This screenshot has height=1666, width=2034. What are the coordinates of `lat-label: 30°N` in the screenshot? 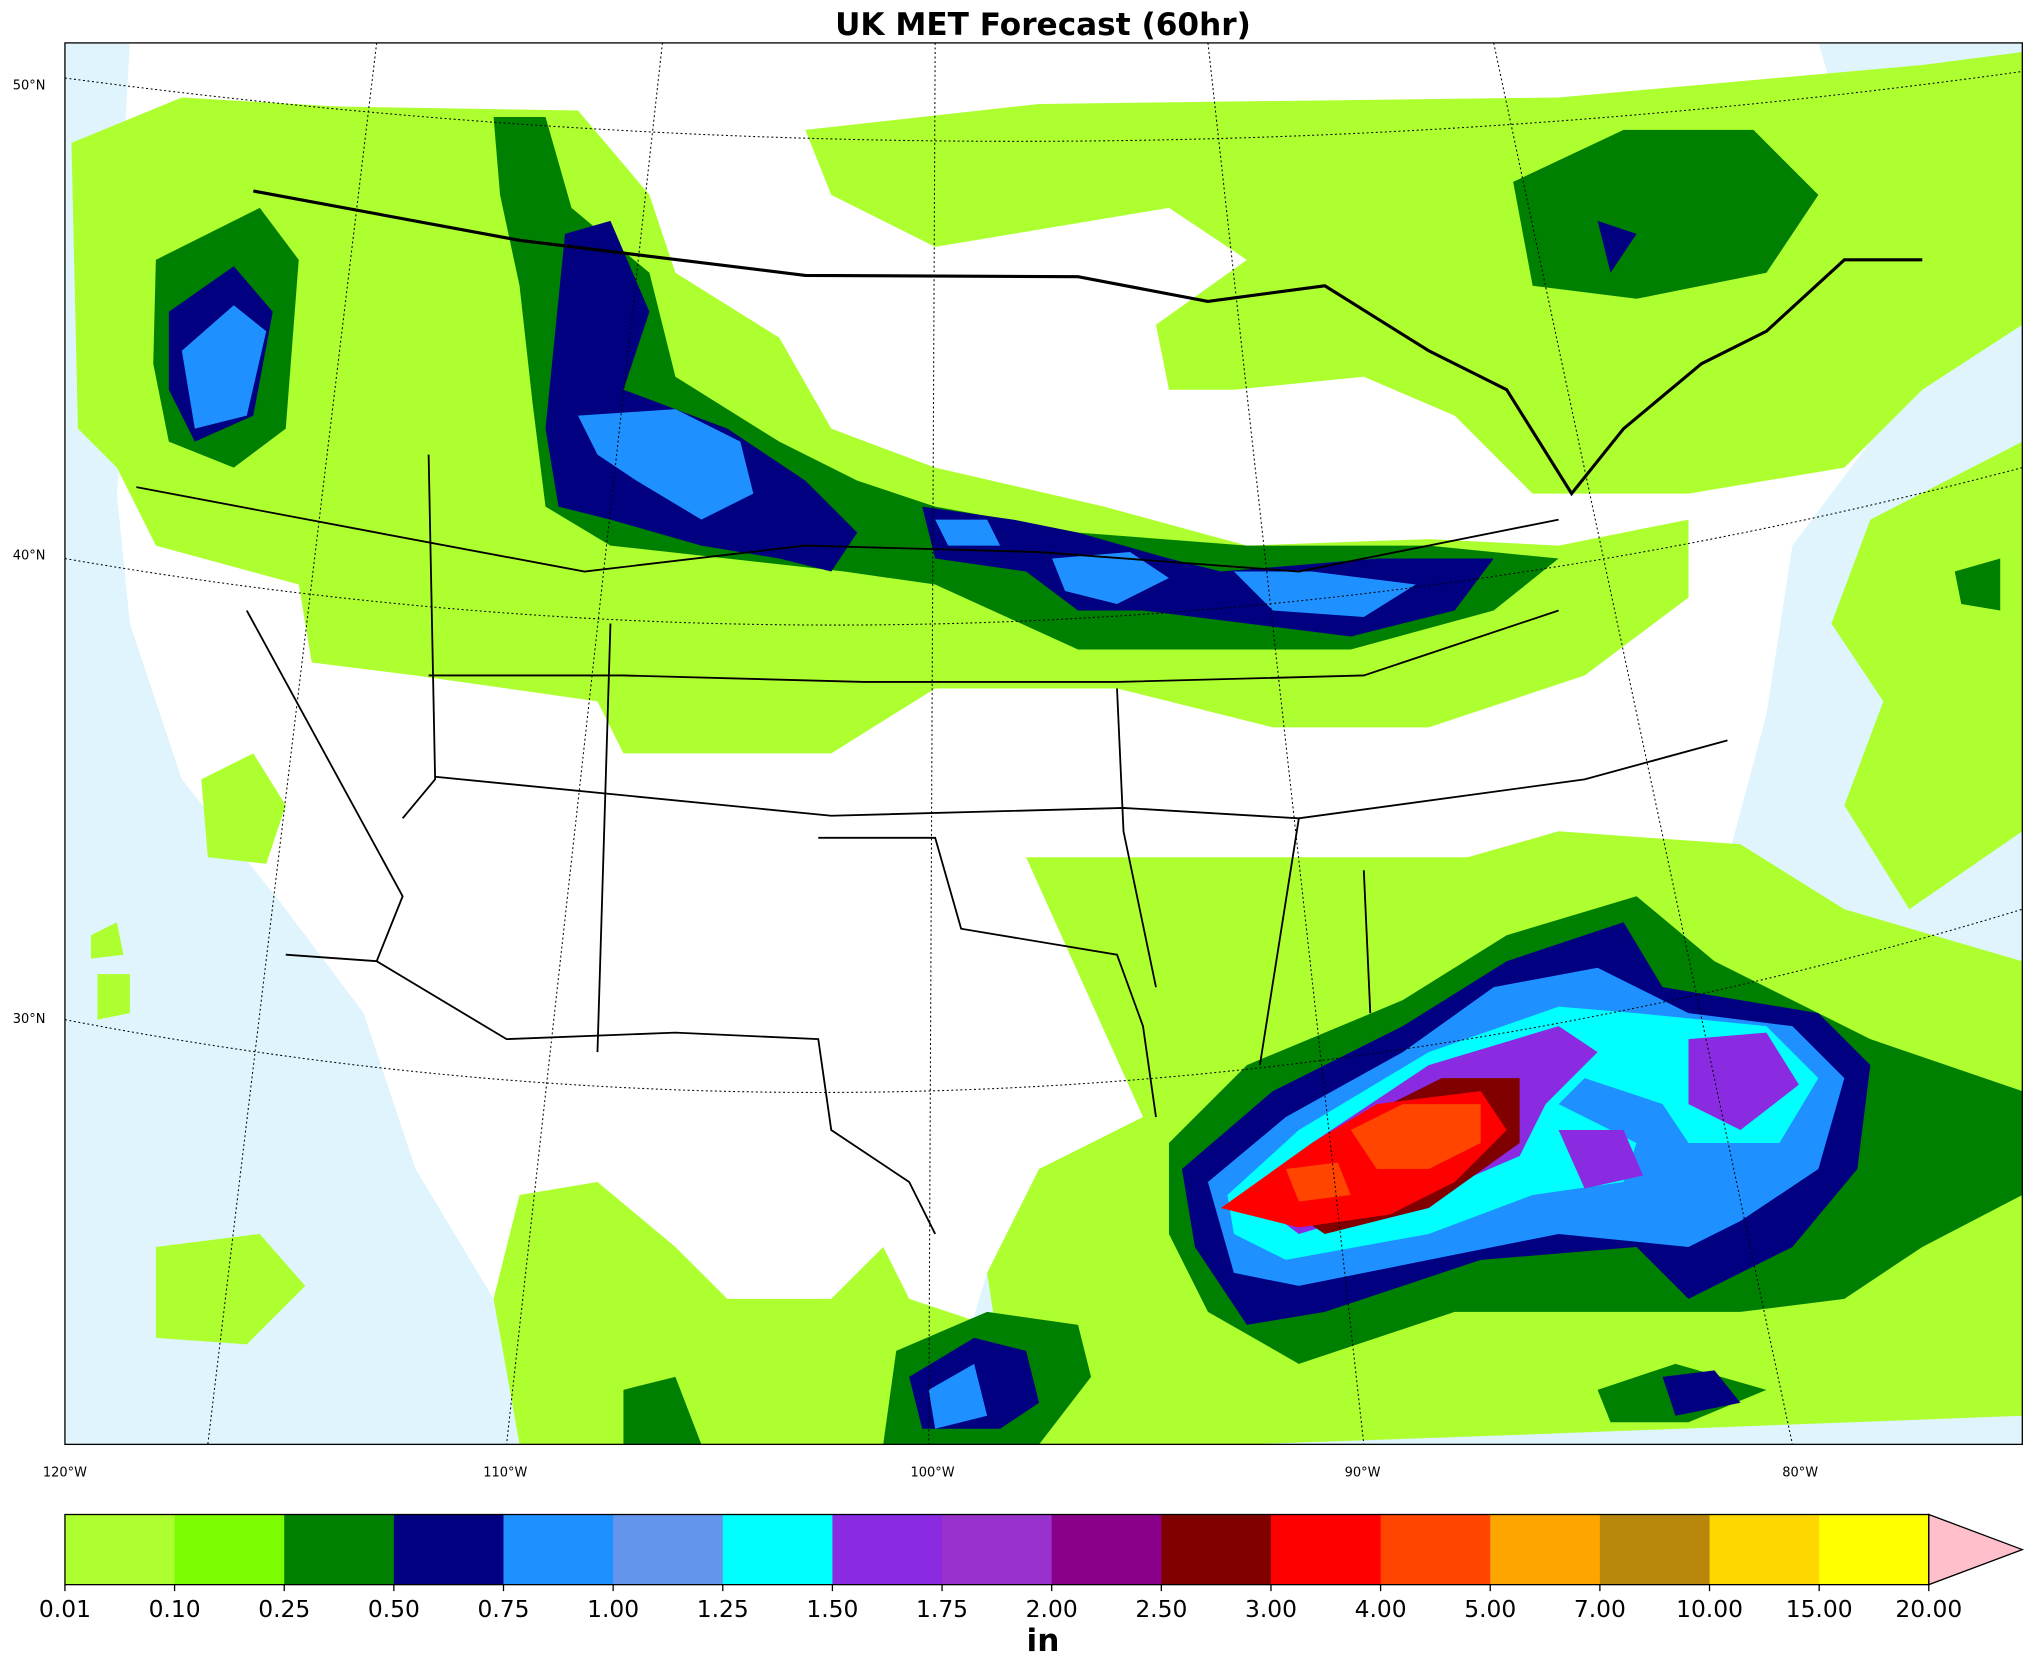 It's located at (29, 1019).